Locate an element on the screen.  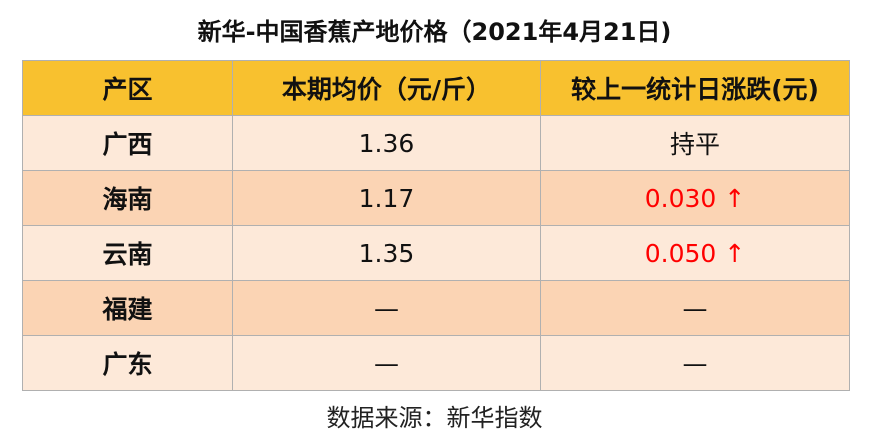
header-cell: 较上一统计日涨跌(元) is located at coordinates (695, 88).